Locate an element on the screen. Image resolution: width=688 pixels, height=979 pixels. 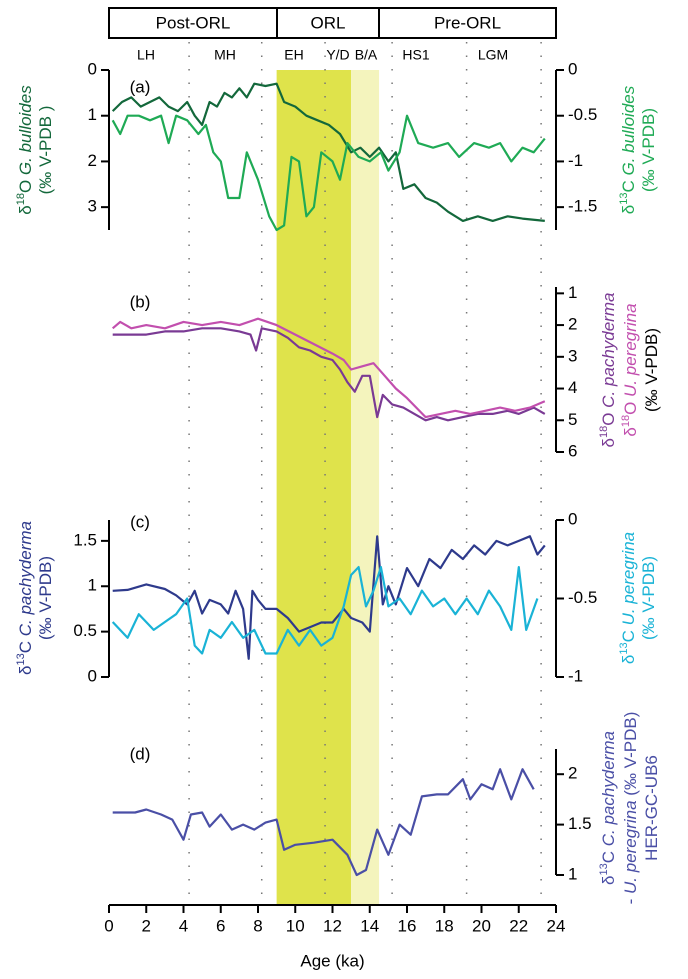
x-tick-label: 16 is located at coordinates (407, 925).